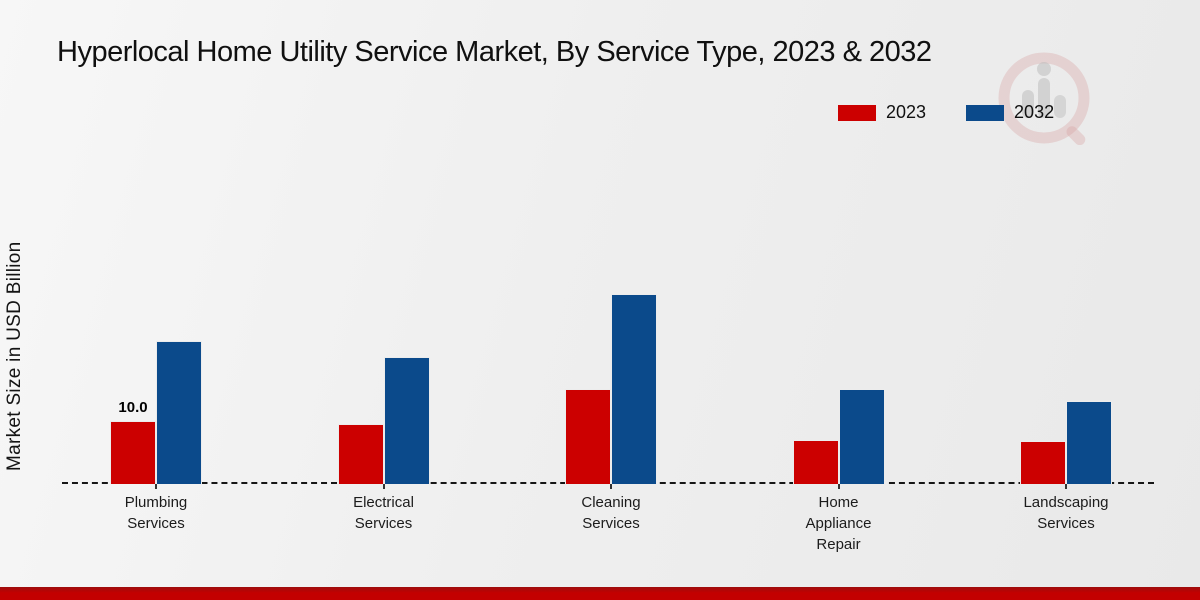 The height and width of the screenshot is (600, 1200). I want to click on bar-2023-landscaping-services, so click(1043, 462).